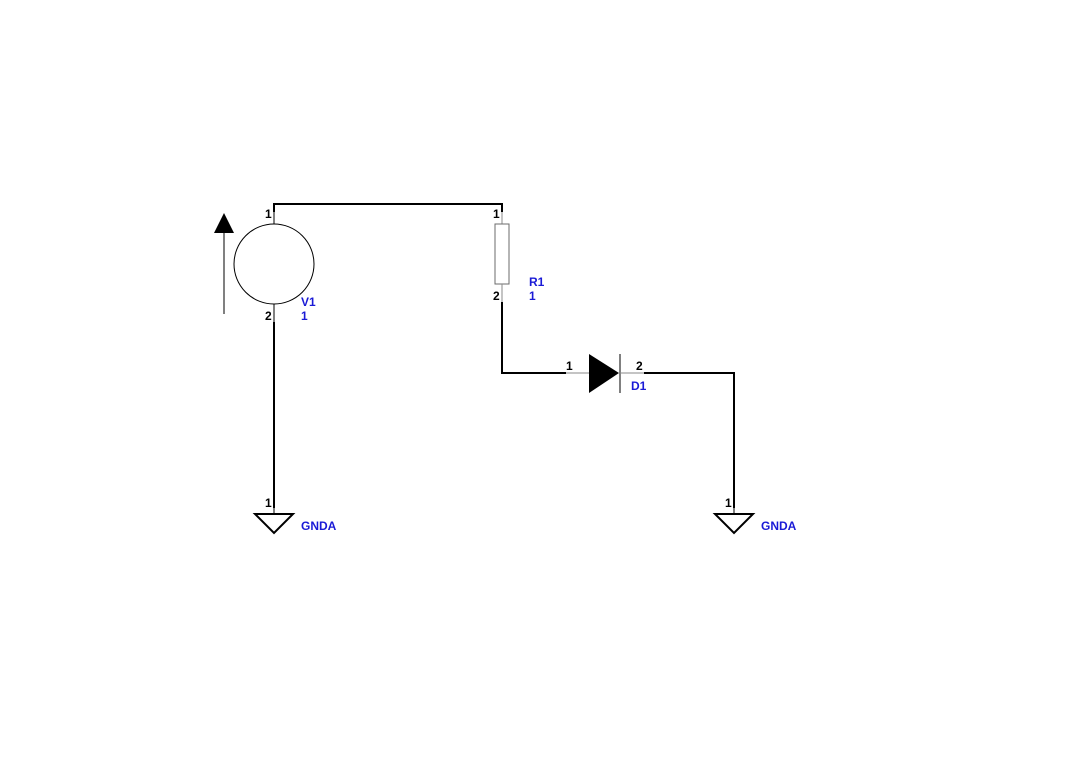 The width and height of the screenshot is (1081, 758). I want to click on diode-d1: 1 2 D1, so click(606, 373).